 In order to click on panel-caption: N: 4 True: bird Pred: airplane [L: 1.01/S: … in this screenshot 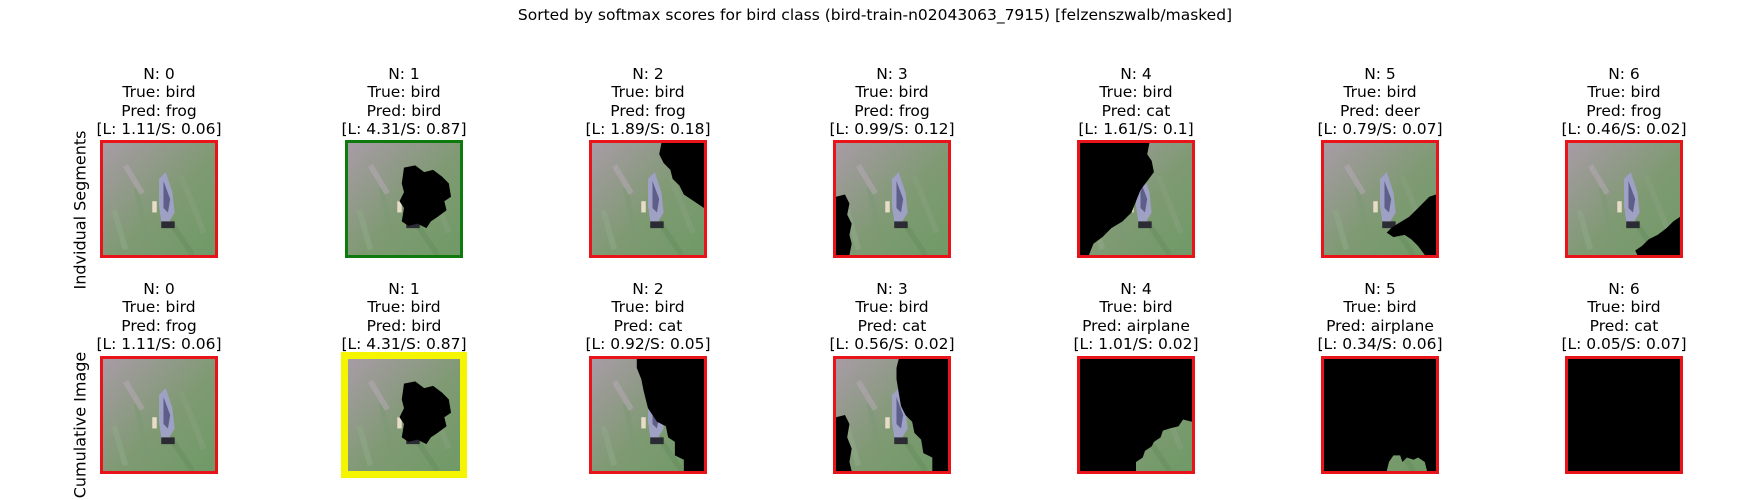, I will do `click(1136, 317)`.